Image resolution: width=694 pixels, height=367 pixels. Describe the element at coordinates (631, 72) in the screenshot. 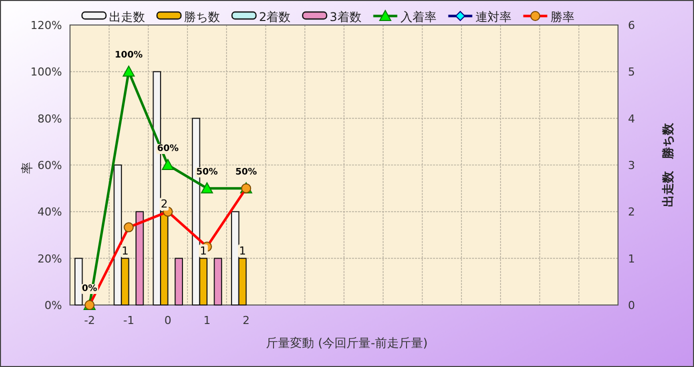

I see `y2-tick-label: 5` at that location.